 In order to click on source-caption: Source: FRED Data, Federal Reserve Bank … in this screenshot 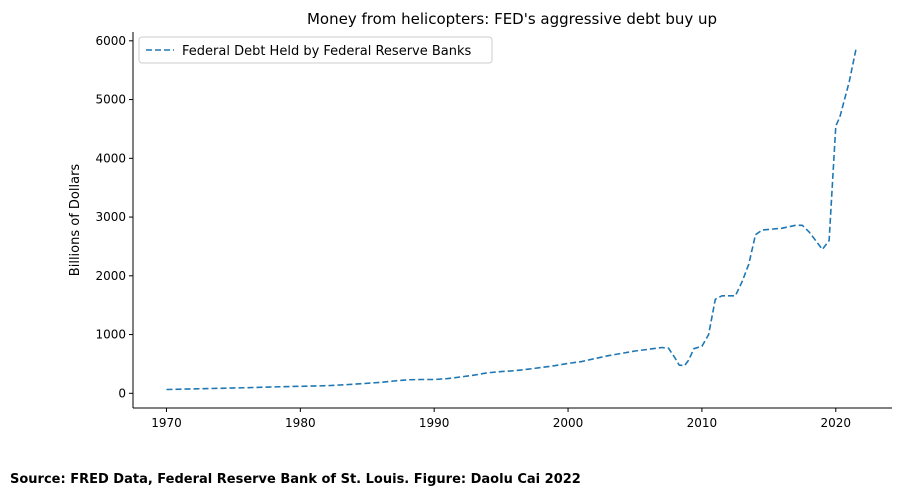, I will do `click(295, 479)`.